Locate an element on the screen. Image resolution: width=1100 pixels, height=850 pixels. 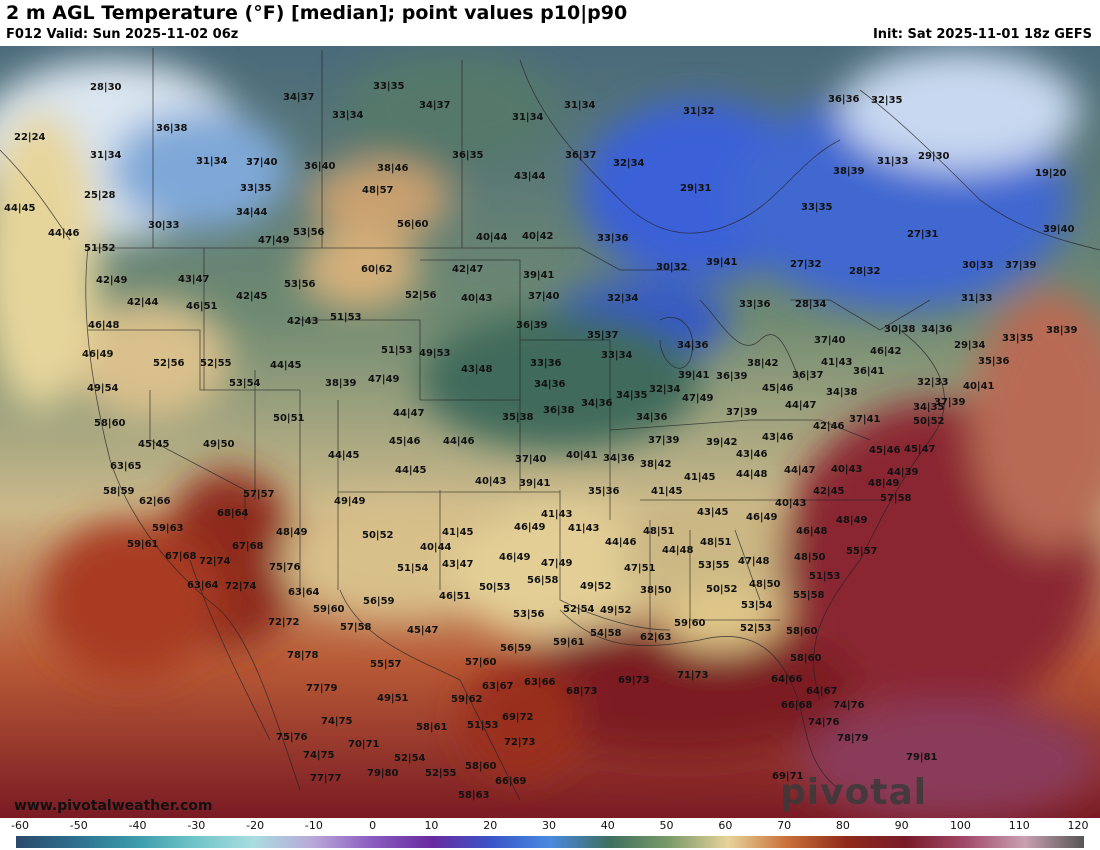
point-value-label: 51|53 is located at coordinates (397, 350).